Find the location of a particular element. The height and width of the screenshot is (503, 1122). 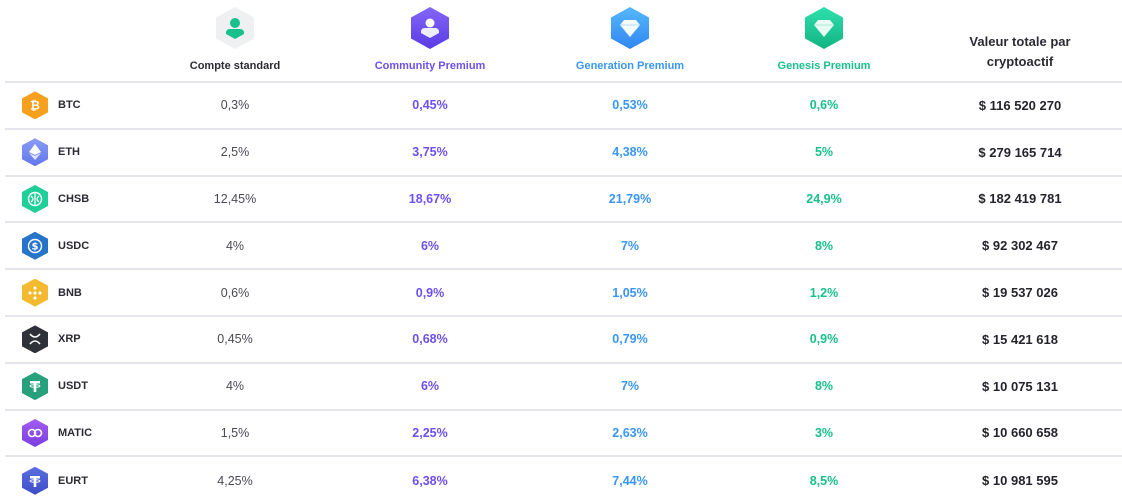

column-header-standard: Compte standard is located at coordinates (235, 41).